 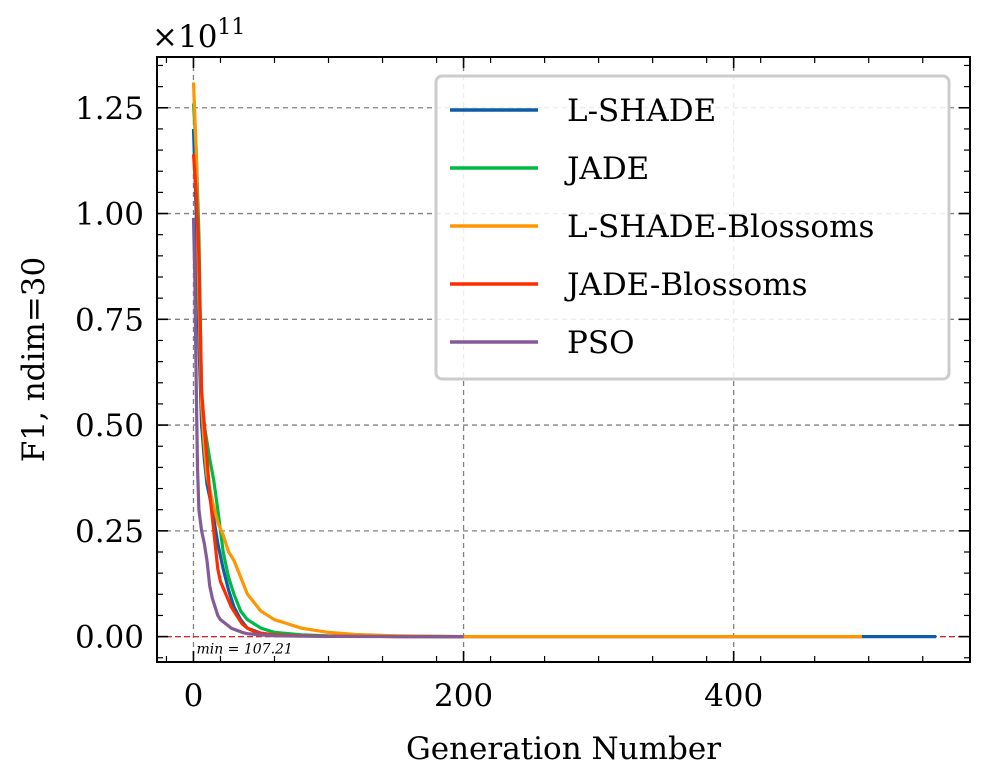 I want to click on legend-label-0: L-SHADE, so click(x=641, y=111).